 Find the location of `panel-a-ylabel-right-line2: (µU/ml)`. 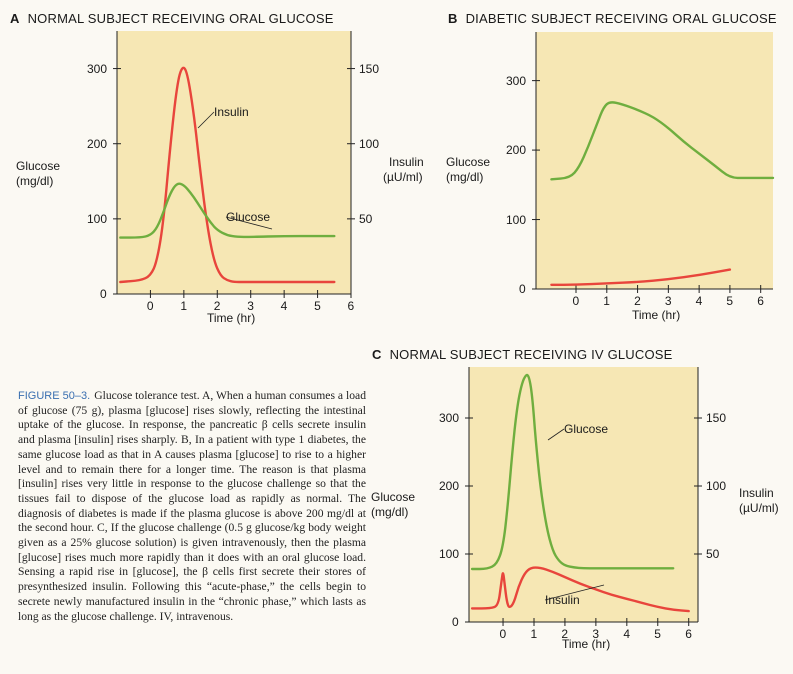

panel-a-ylabel-right-line2: (µU/ml) is located at coordinates (403, 177).